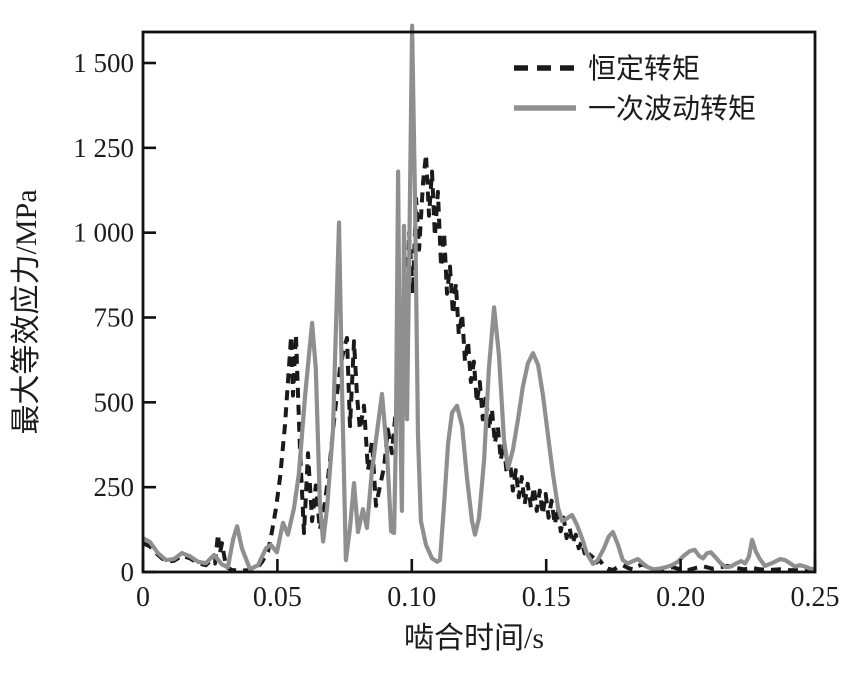  Describe the element at coordinates (644, 69) in the screenshot. I see `legend-label-constant-torque: 恒定转矩` at that location.